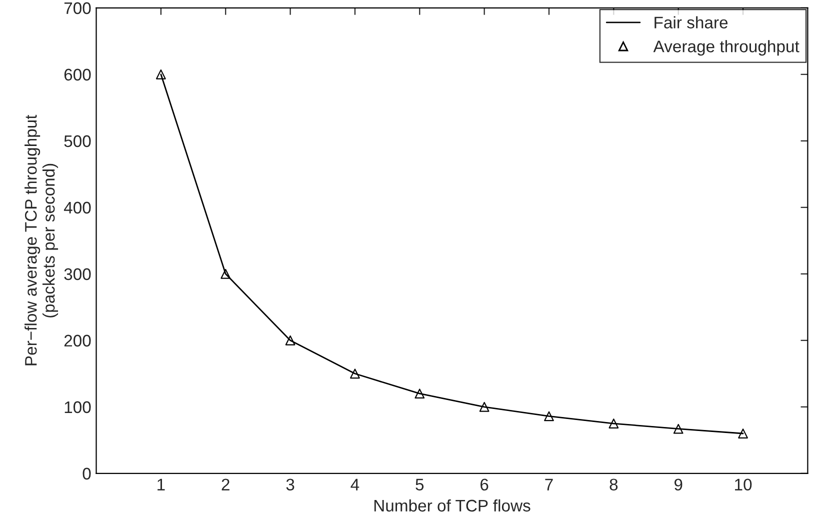 The height and width of the screenshot is (526, 837). Describe the element at coordinates (77, 274) in the screenshot. I see `y-tick-label: 300` at that location.